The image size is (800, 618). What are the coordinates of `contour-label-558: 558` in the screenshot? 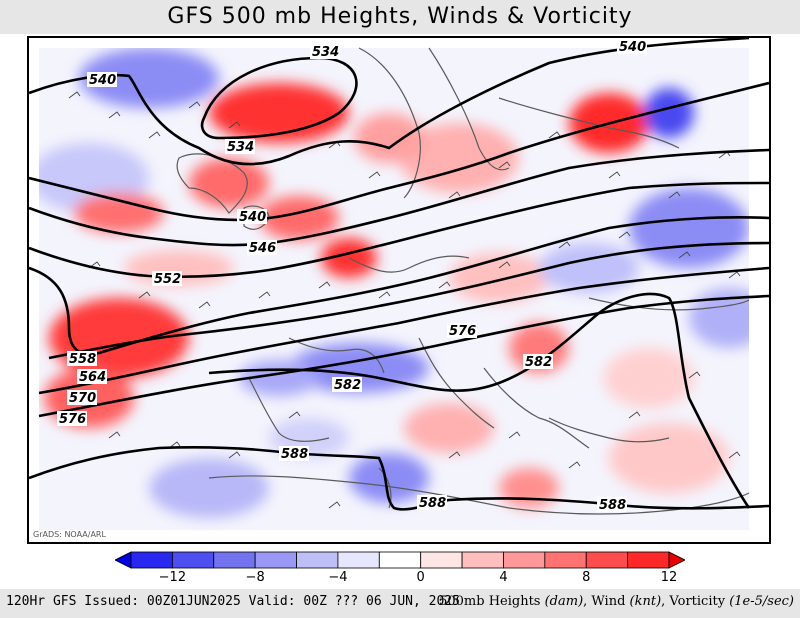 It's located at (82, 359).